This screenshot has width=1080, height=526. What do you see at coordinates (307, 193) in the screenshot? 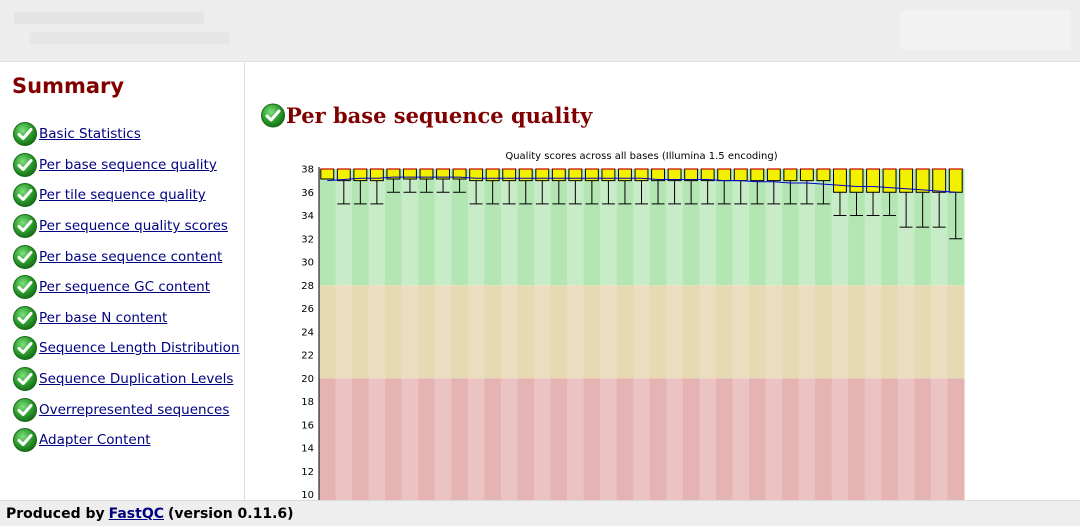
I see `y-tick-label: 36` at bounding box center [307, 193].